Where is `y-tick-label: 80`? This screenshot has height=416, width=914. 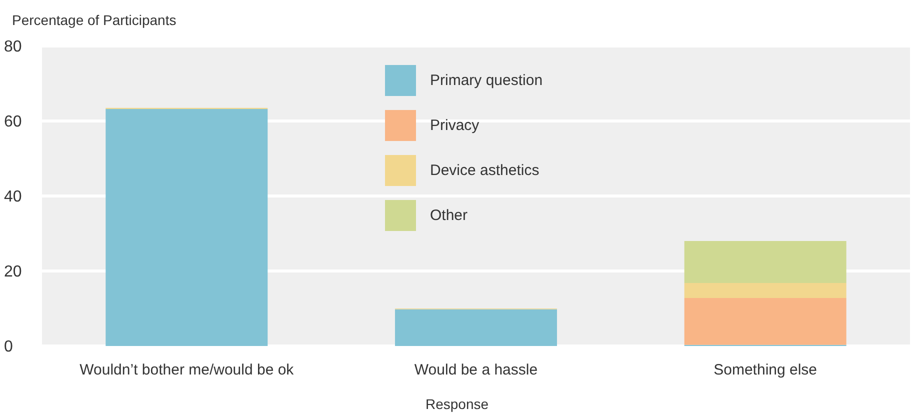 y-tick-label: 80 is located at coordinates (13, 47).